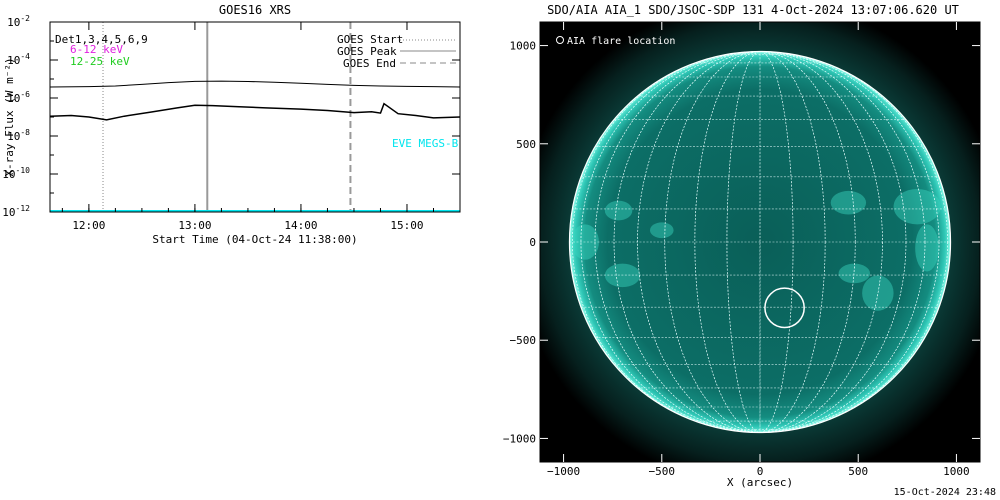 This screenshot has height=500, width=1000. What do you see at coordinates (425, 143) in the screenshot?
I see `eve-megs-b-annotation: EVE MEGS-B` at bounding box center [425, 143].